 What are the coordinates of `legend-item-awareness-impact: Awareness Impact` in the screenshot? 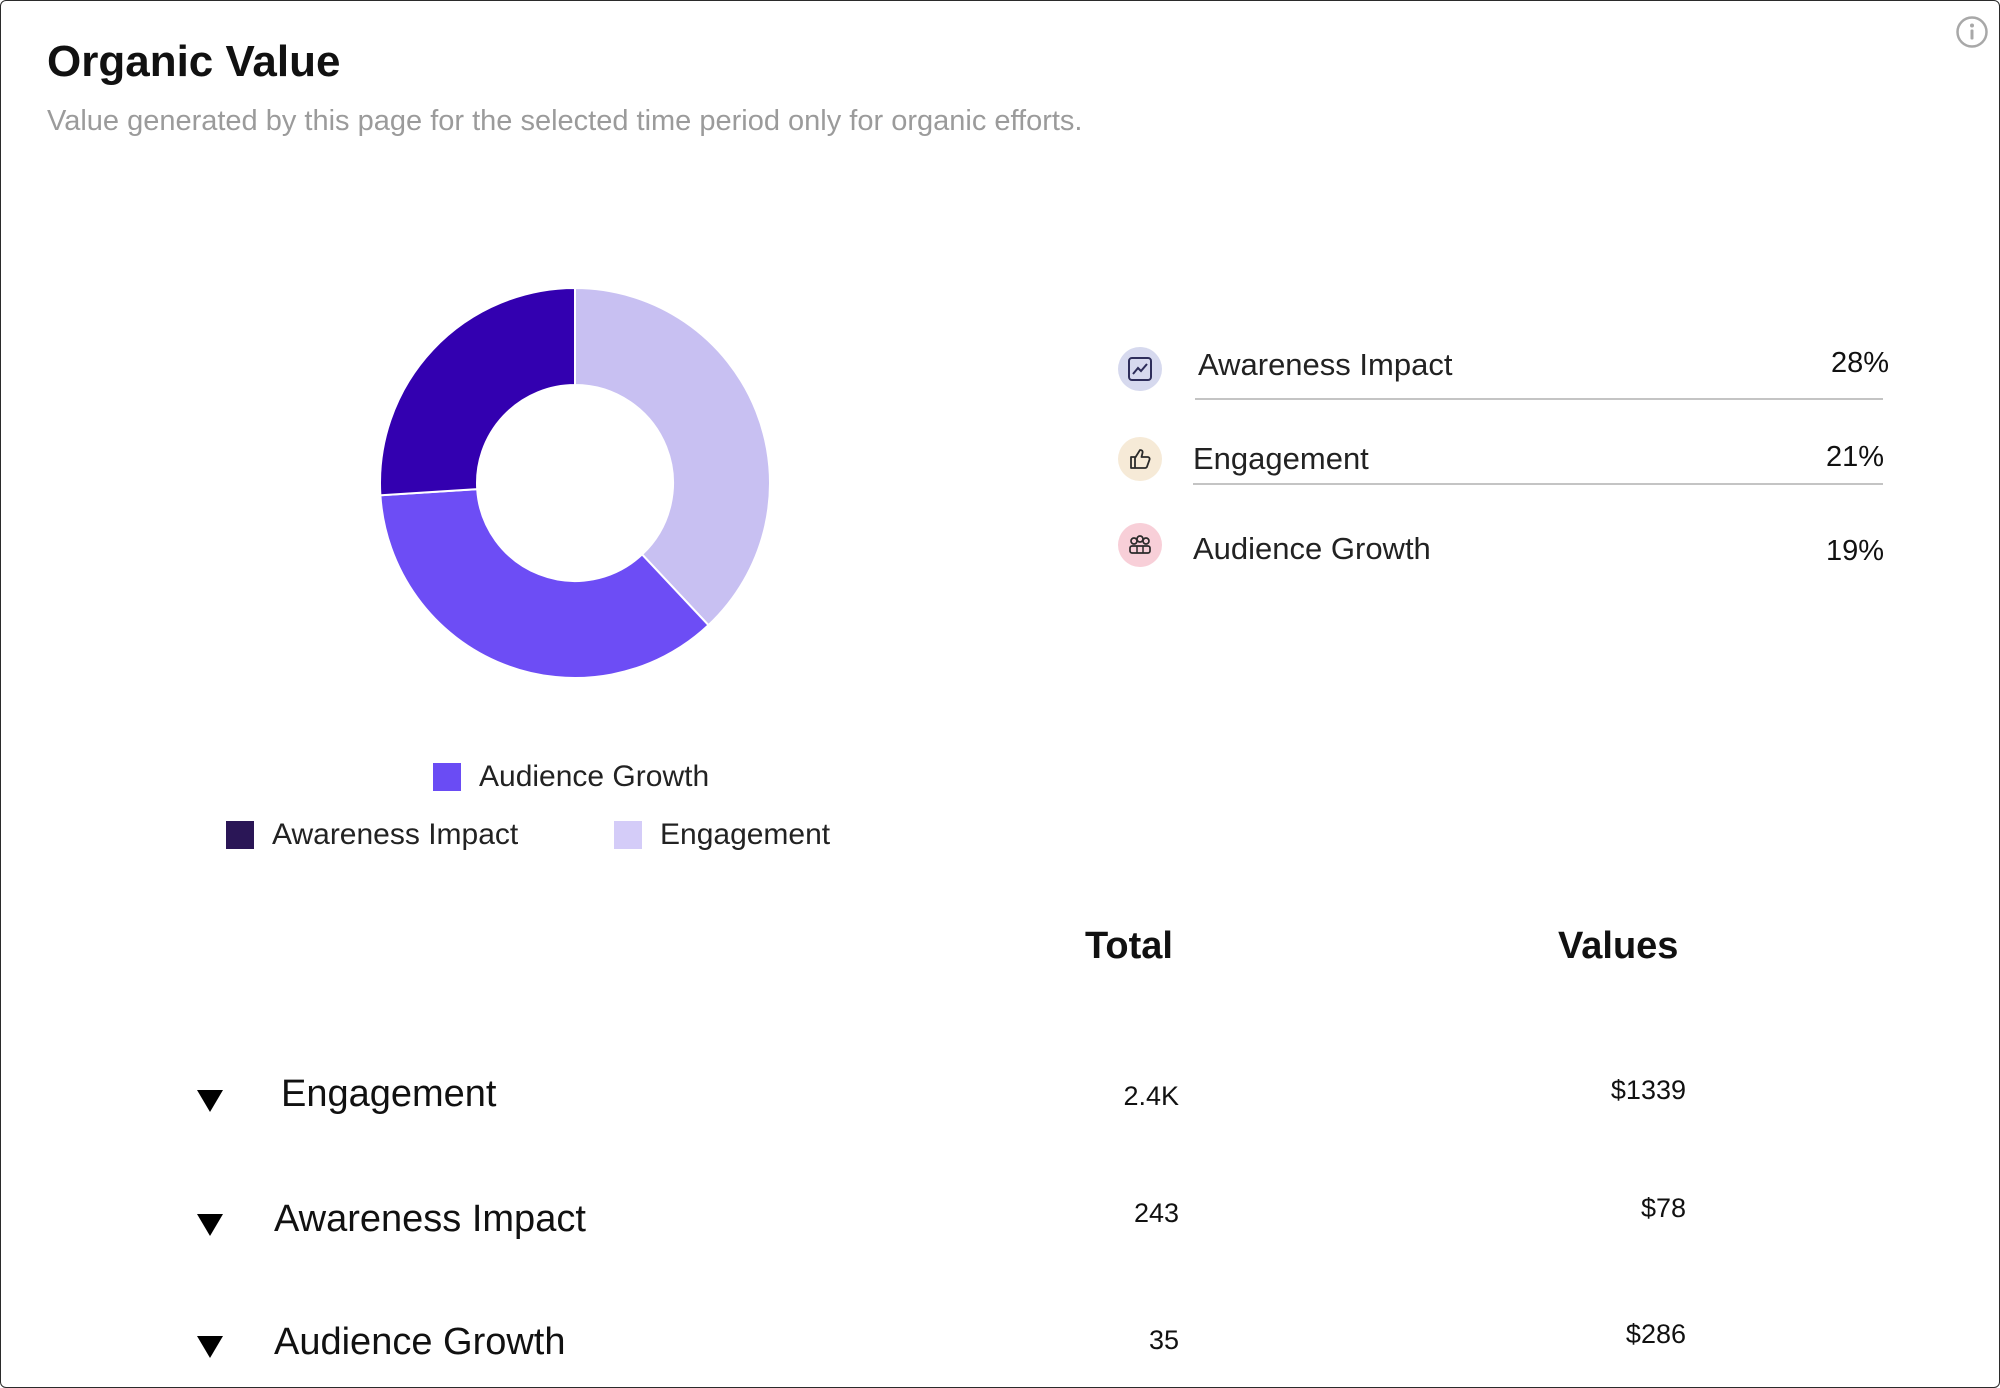 It's located at (372, 835).